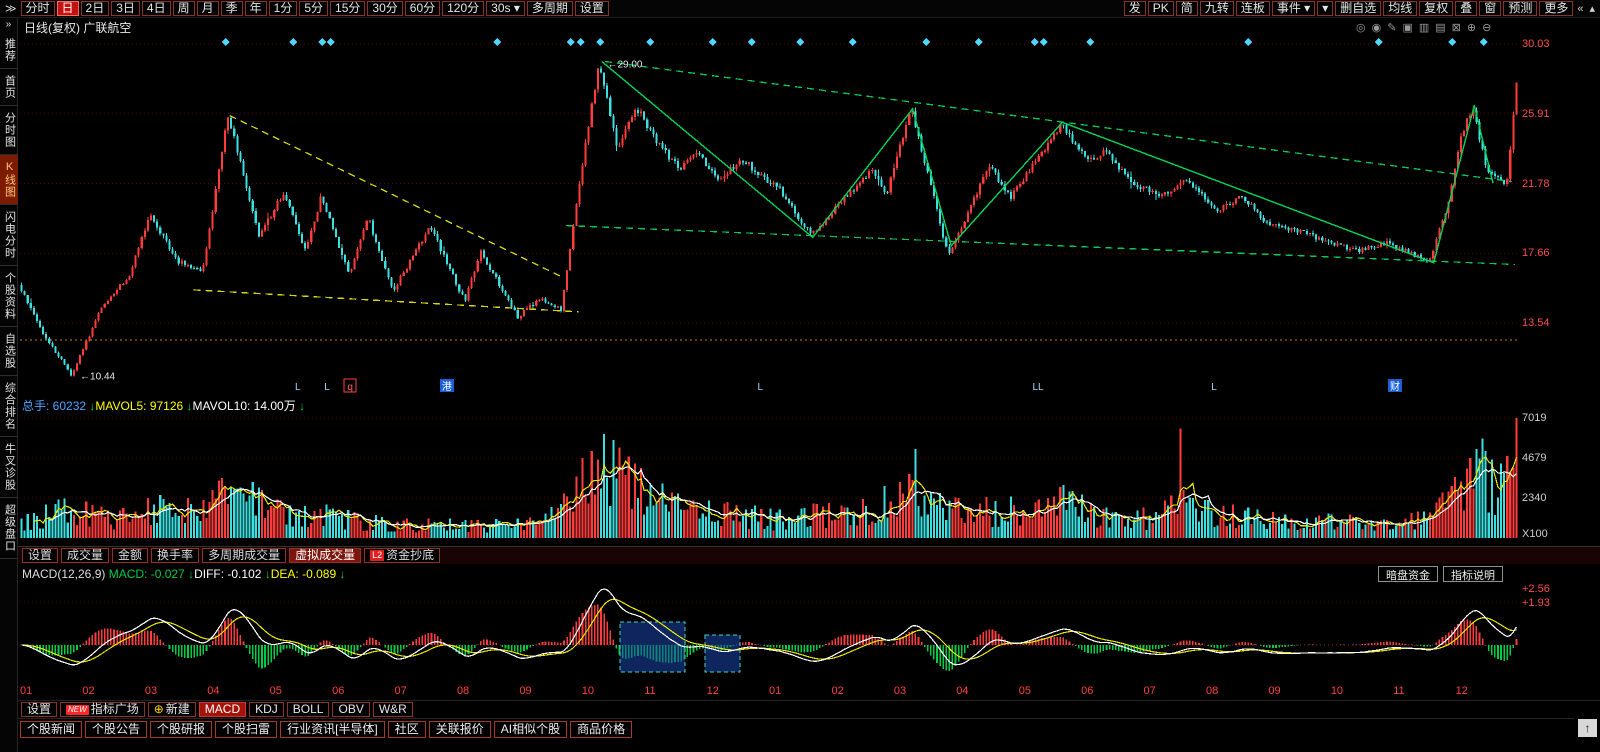 The width and height of the screenshot is (1600, 752). What do you see at coordinates (183, 8) in the screenshot?
I see `period-button-6: 周` at bounding box center [183, 8].